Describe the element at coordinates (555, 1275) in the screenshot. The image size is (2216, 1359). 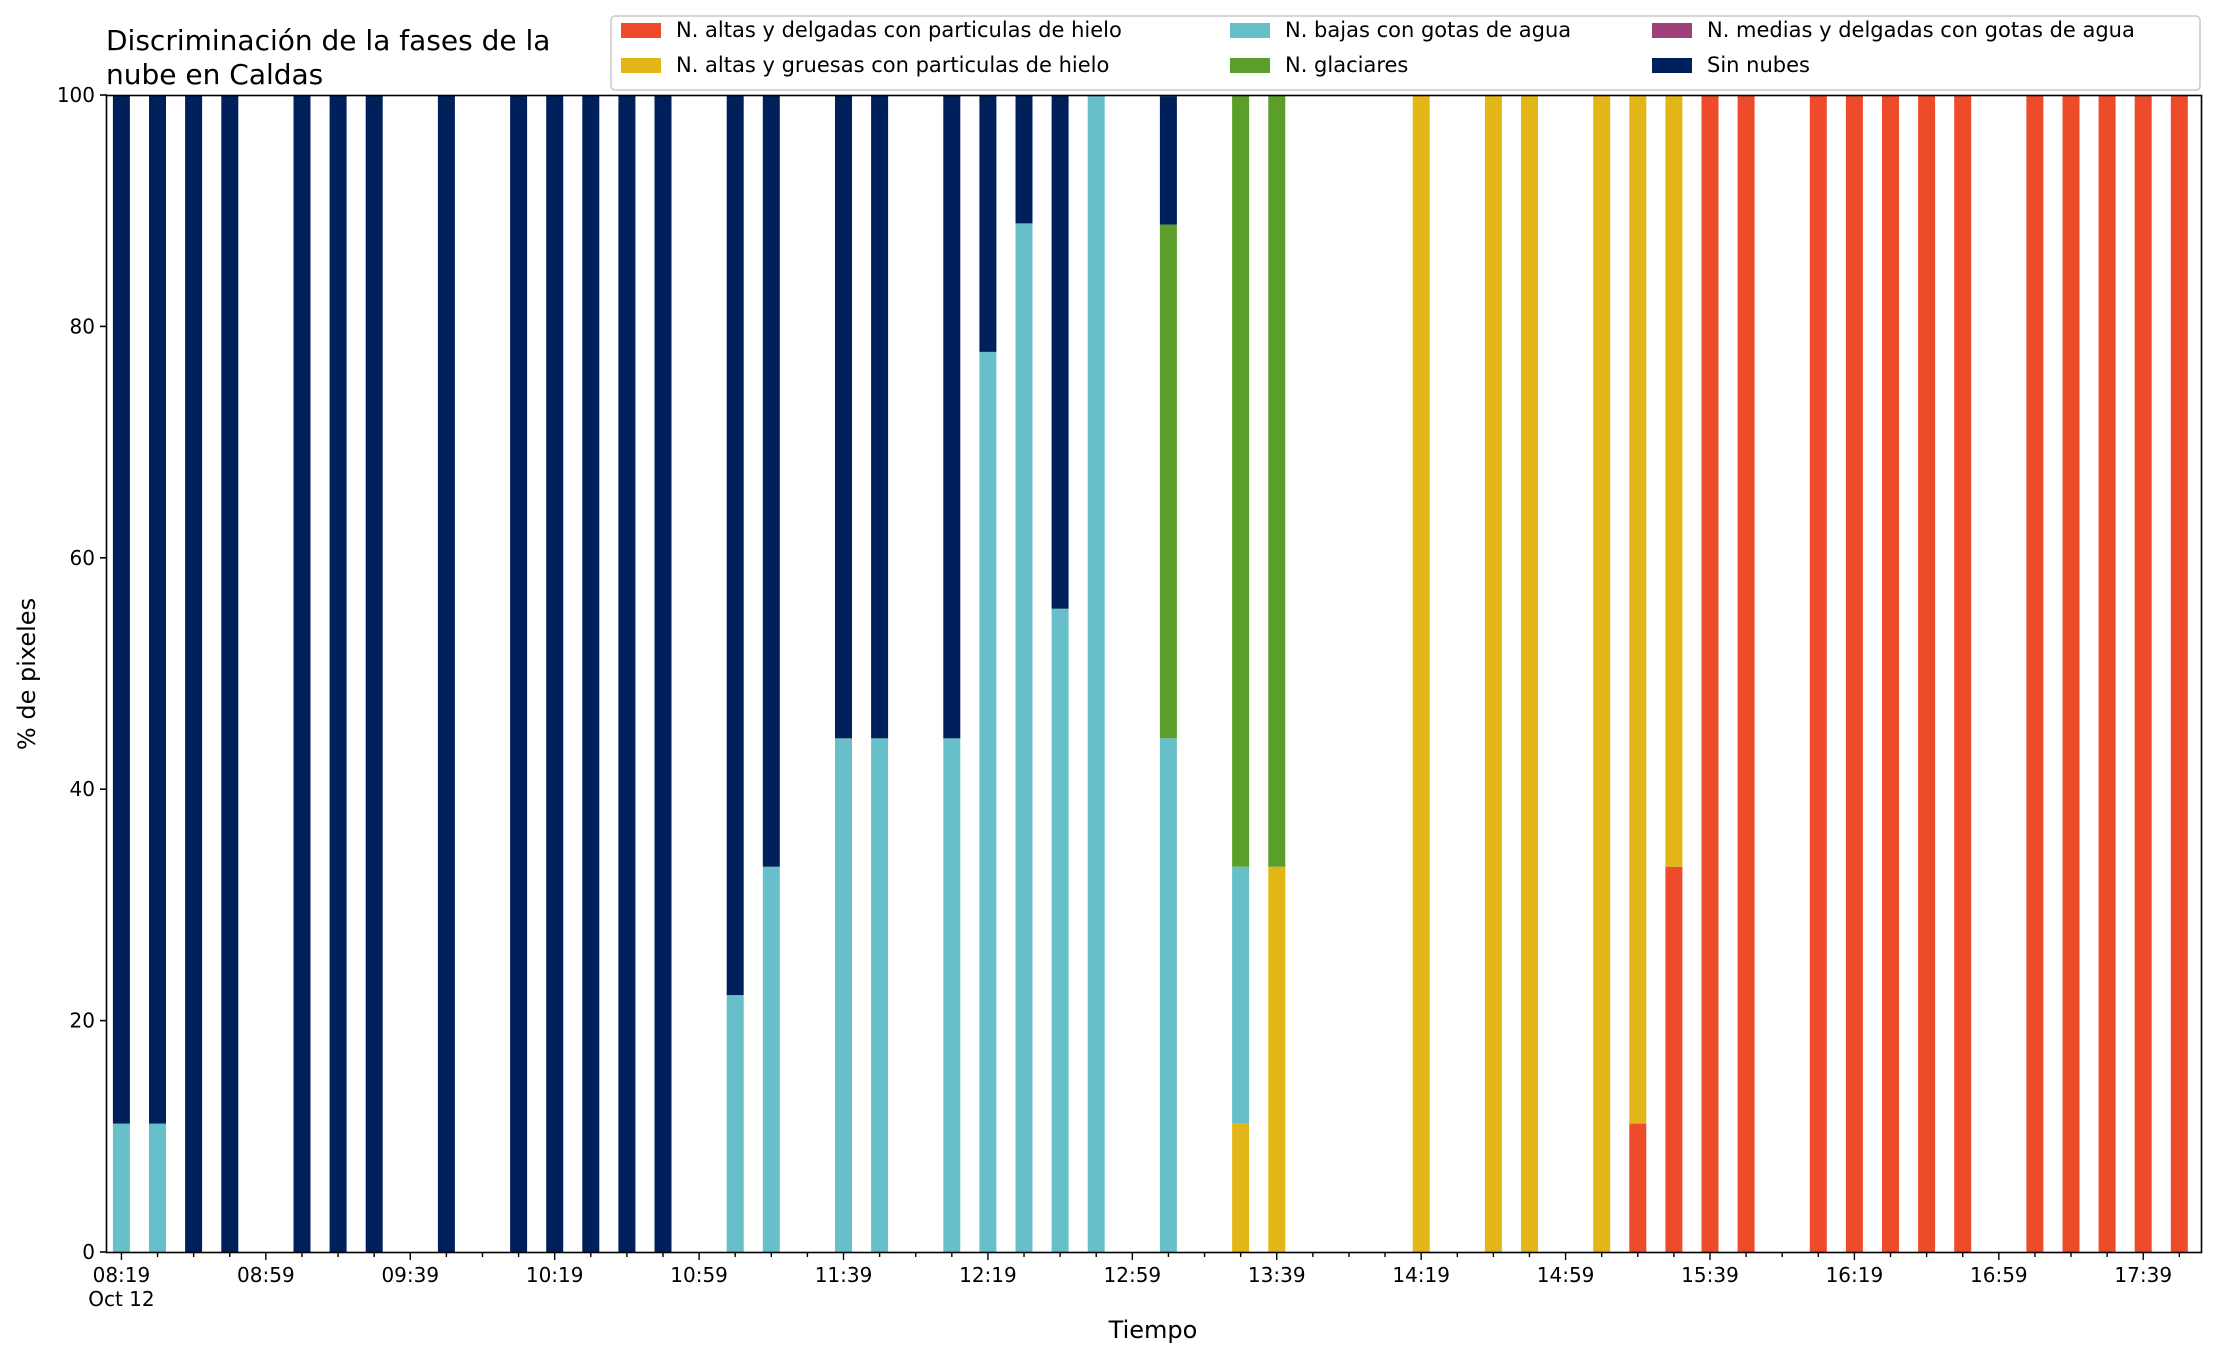
I see `x-tick-label: 10:19` at that location.